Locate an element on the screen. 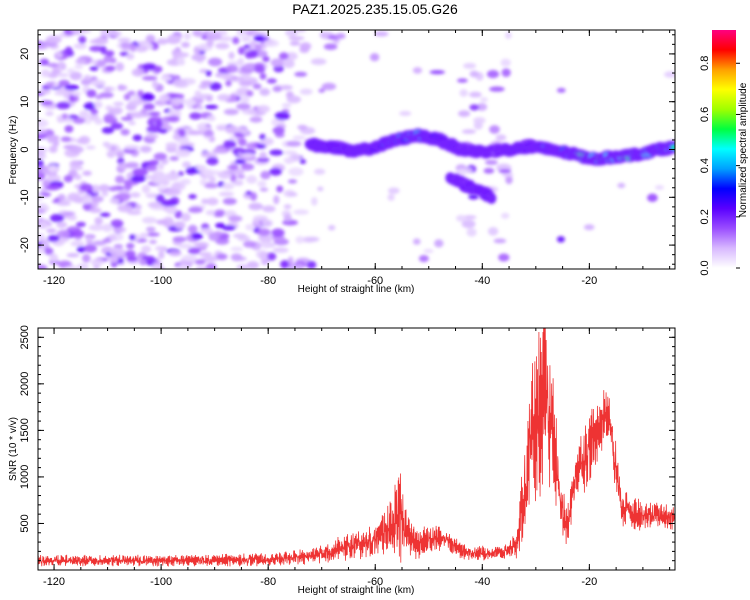 This screenshot has width=750, height=600. y-tick-label: -10 is located at coordinates (25, 197).